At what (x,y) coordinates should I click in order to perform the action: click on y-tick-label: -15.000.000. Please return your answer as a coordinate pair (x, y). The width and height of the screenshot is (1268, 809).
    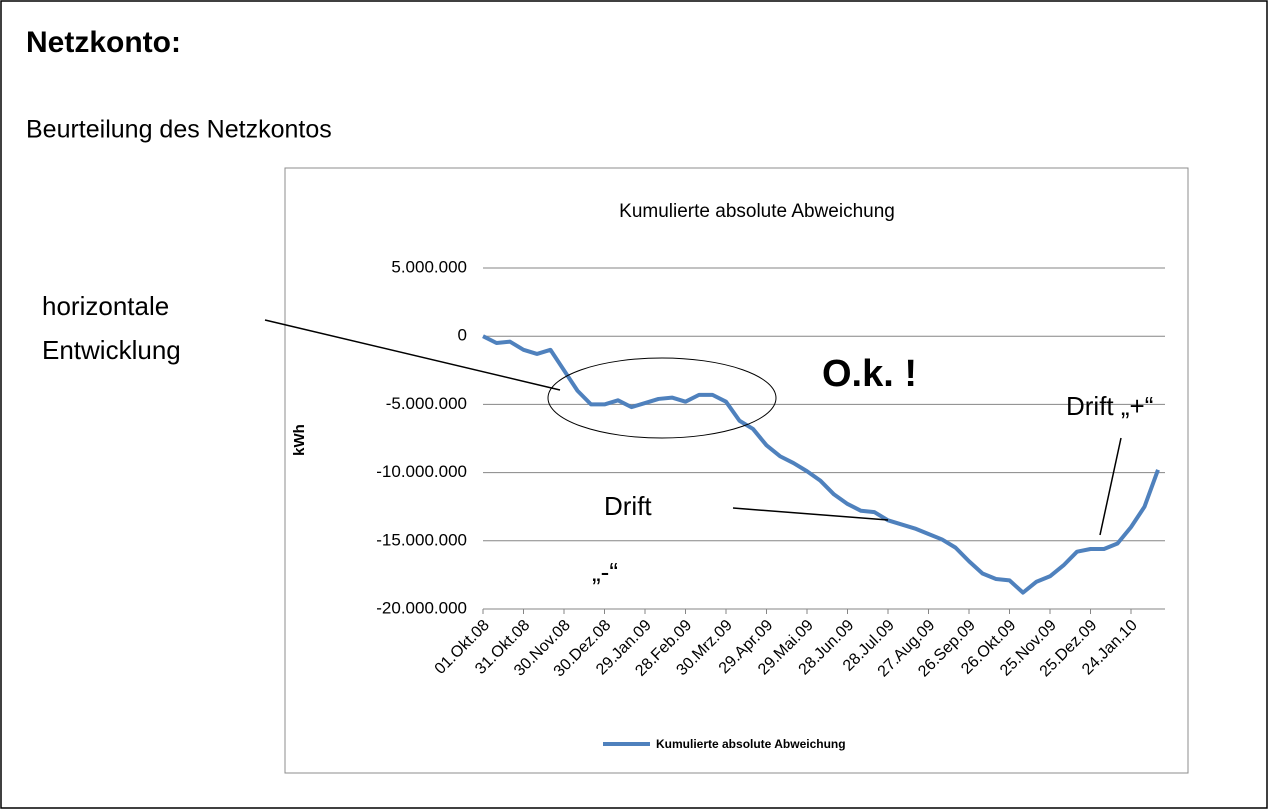
    Looking at the image, I should click on (421, 539).